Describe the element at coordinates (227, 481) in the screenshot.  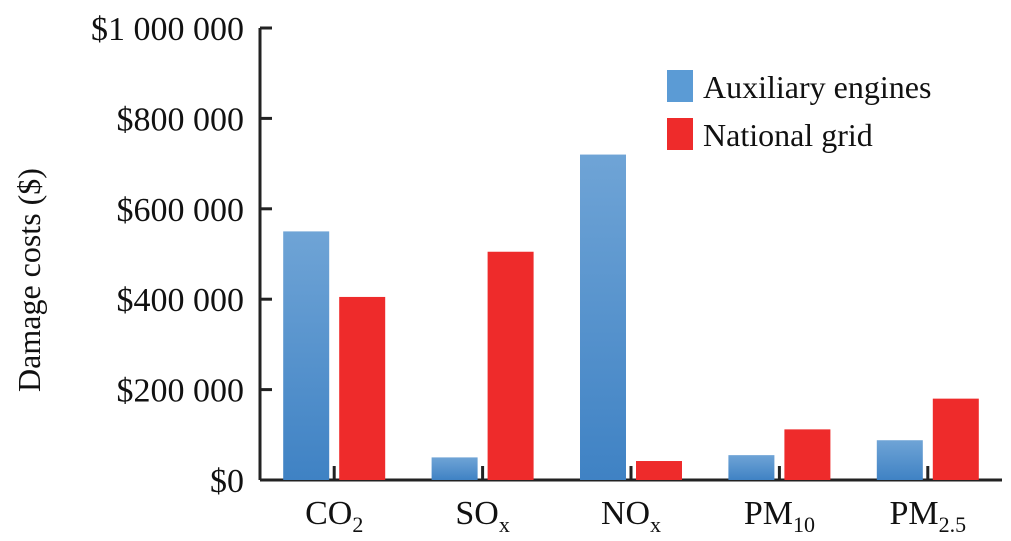
I see `y-tick-label: $0` at that location.